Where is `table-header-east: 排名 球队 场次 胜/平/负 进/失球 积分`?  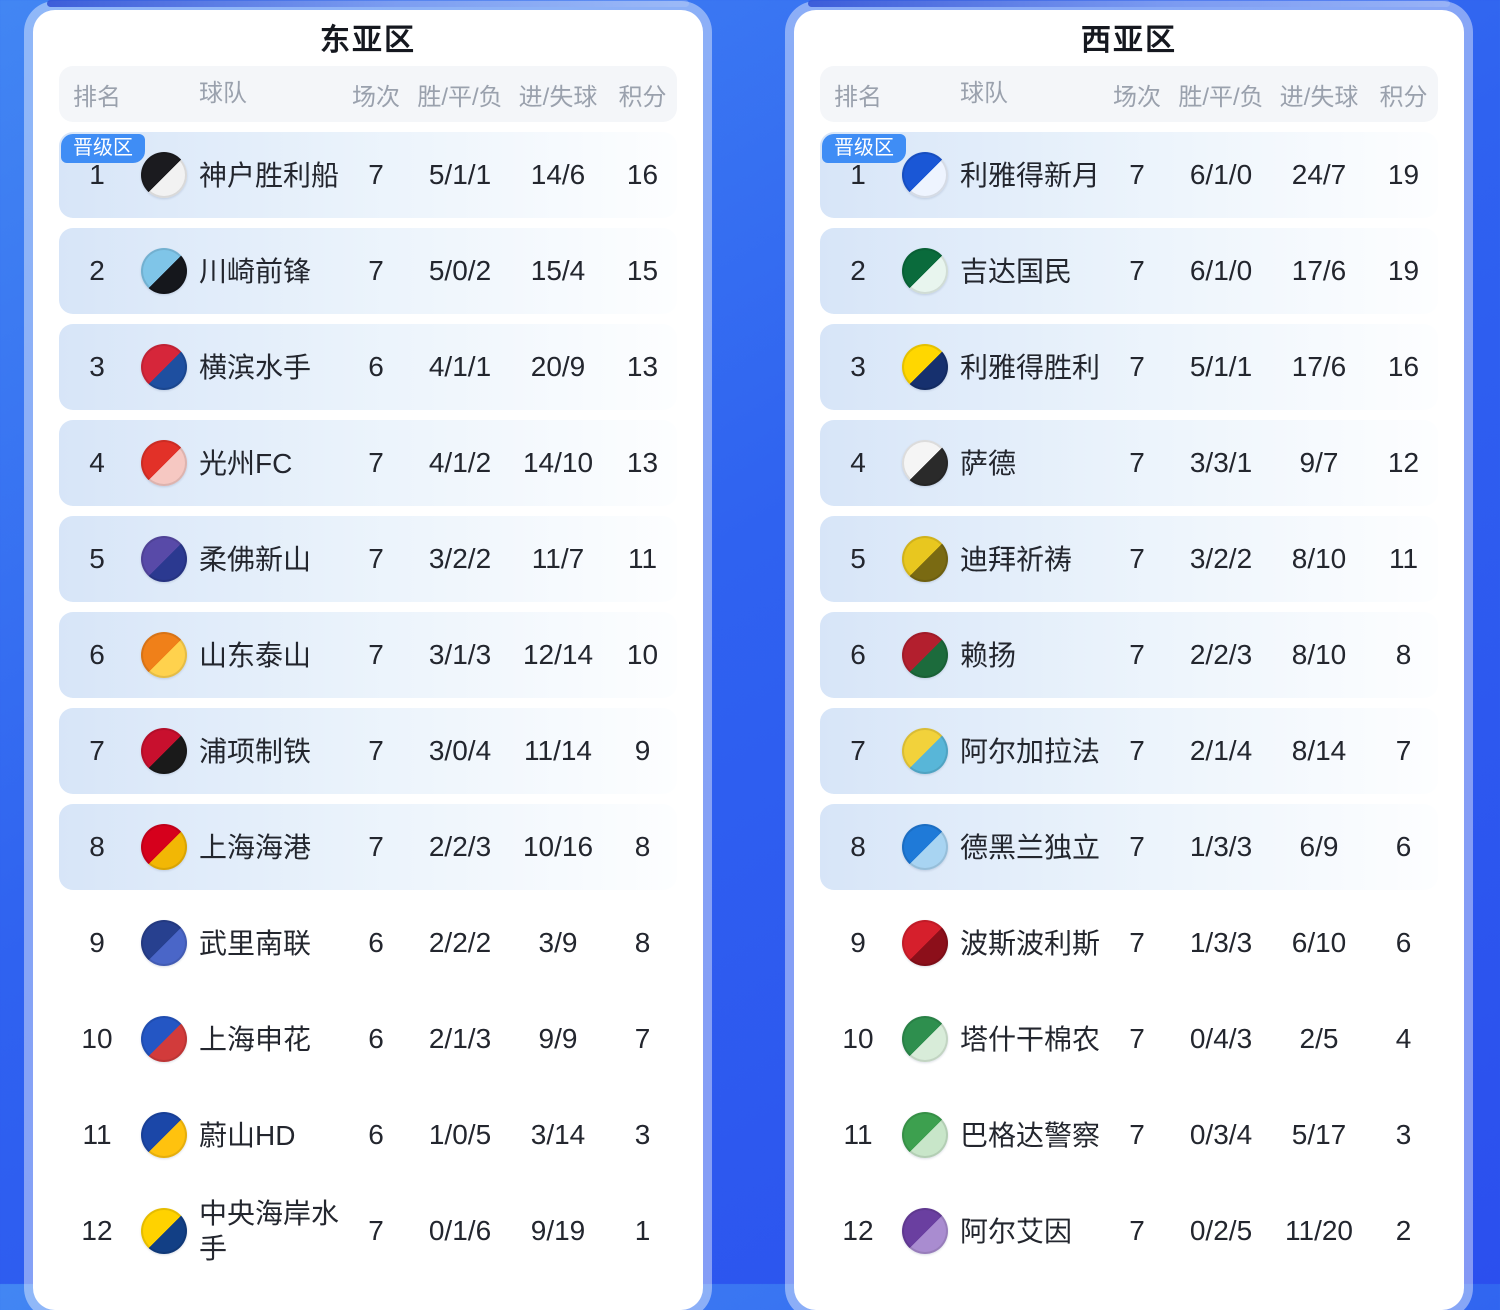
table-header-east: 排名 球队 场次 胜/平/负 进/失球 积分 is located at coordinates (368, 94).